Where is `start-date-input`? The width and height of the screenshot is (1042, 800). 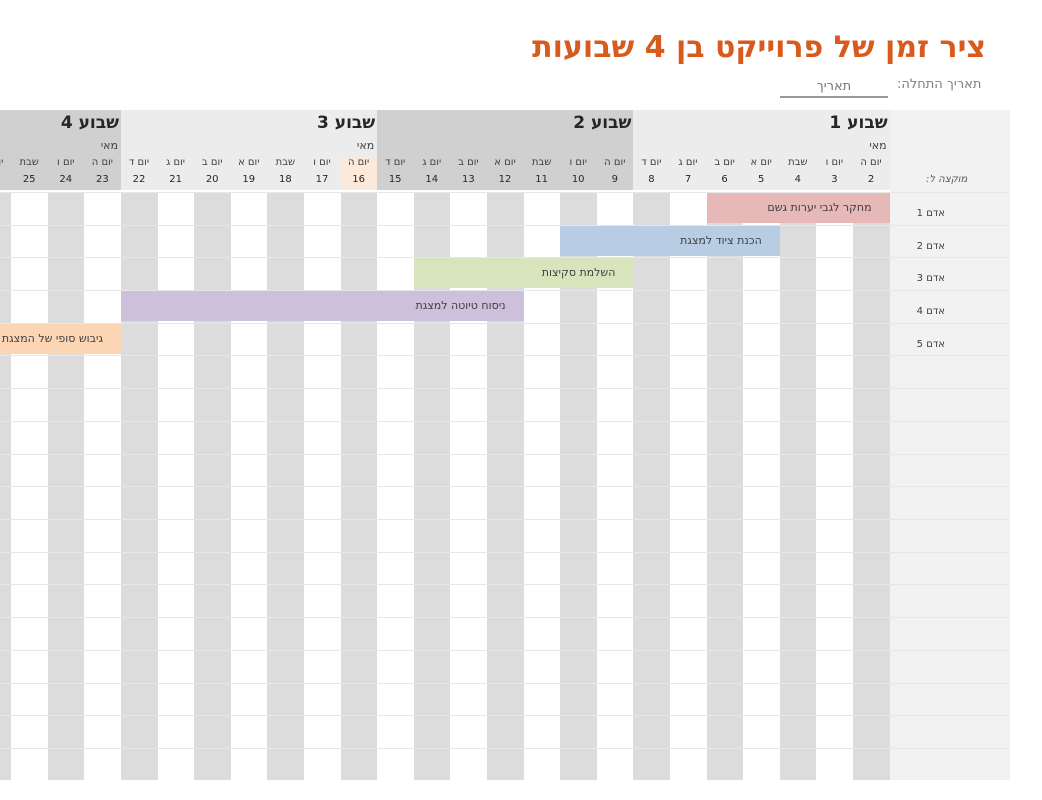
start-date-input is located at coordinates (834, 87).